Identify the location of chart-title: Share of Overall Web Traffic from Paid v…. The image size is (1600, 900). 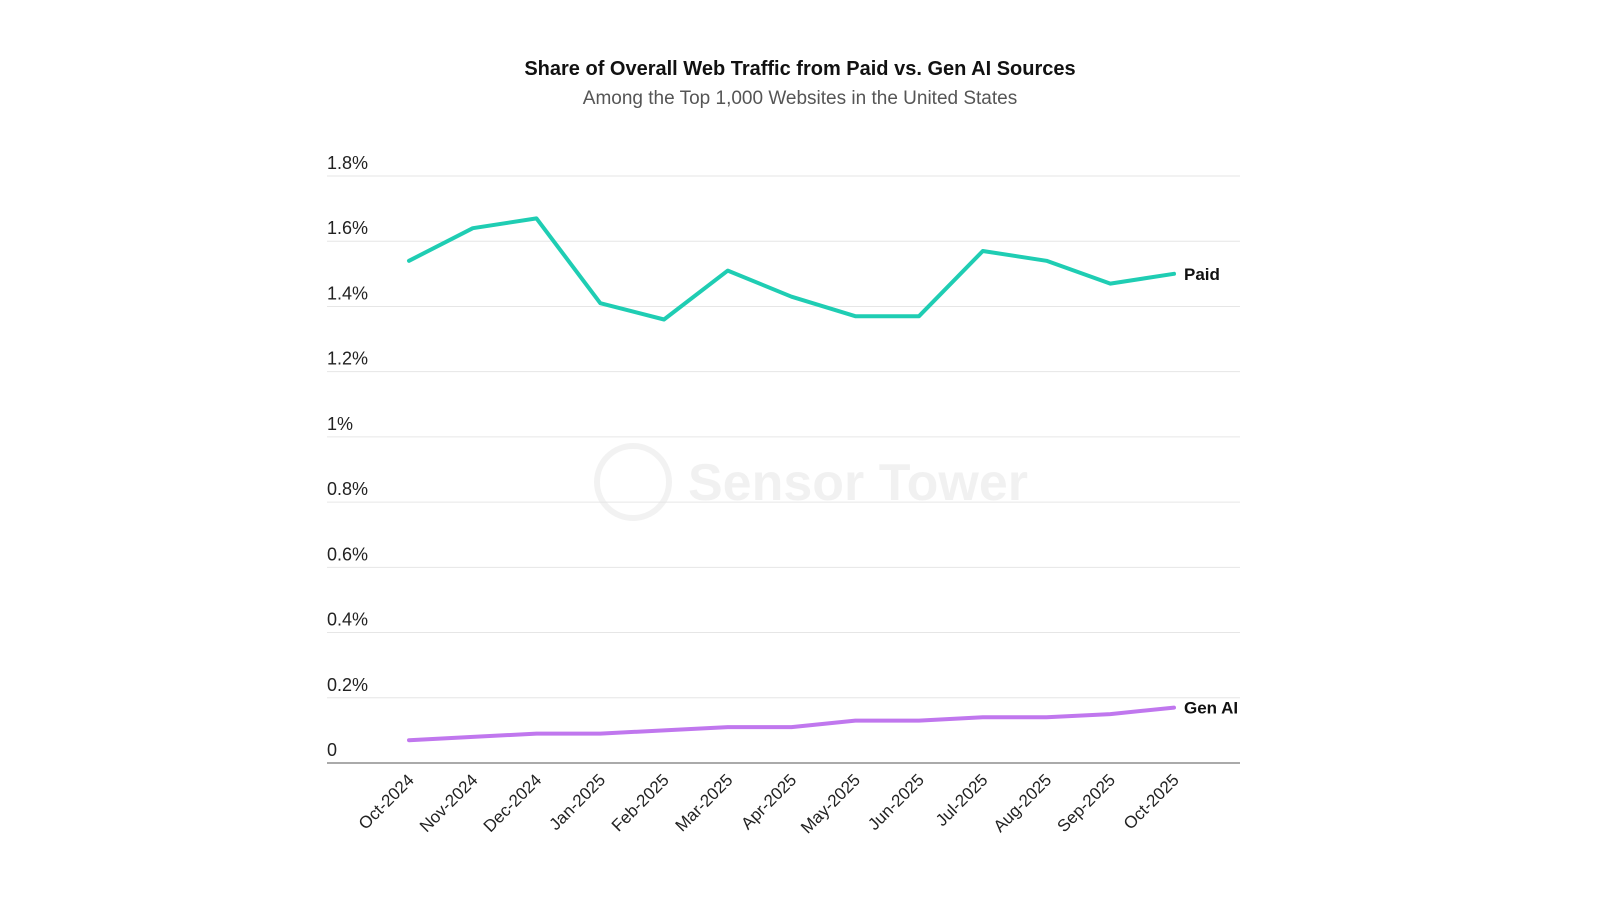
(800, 69).